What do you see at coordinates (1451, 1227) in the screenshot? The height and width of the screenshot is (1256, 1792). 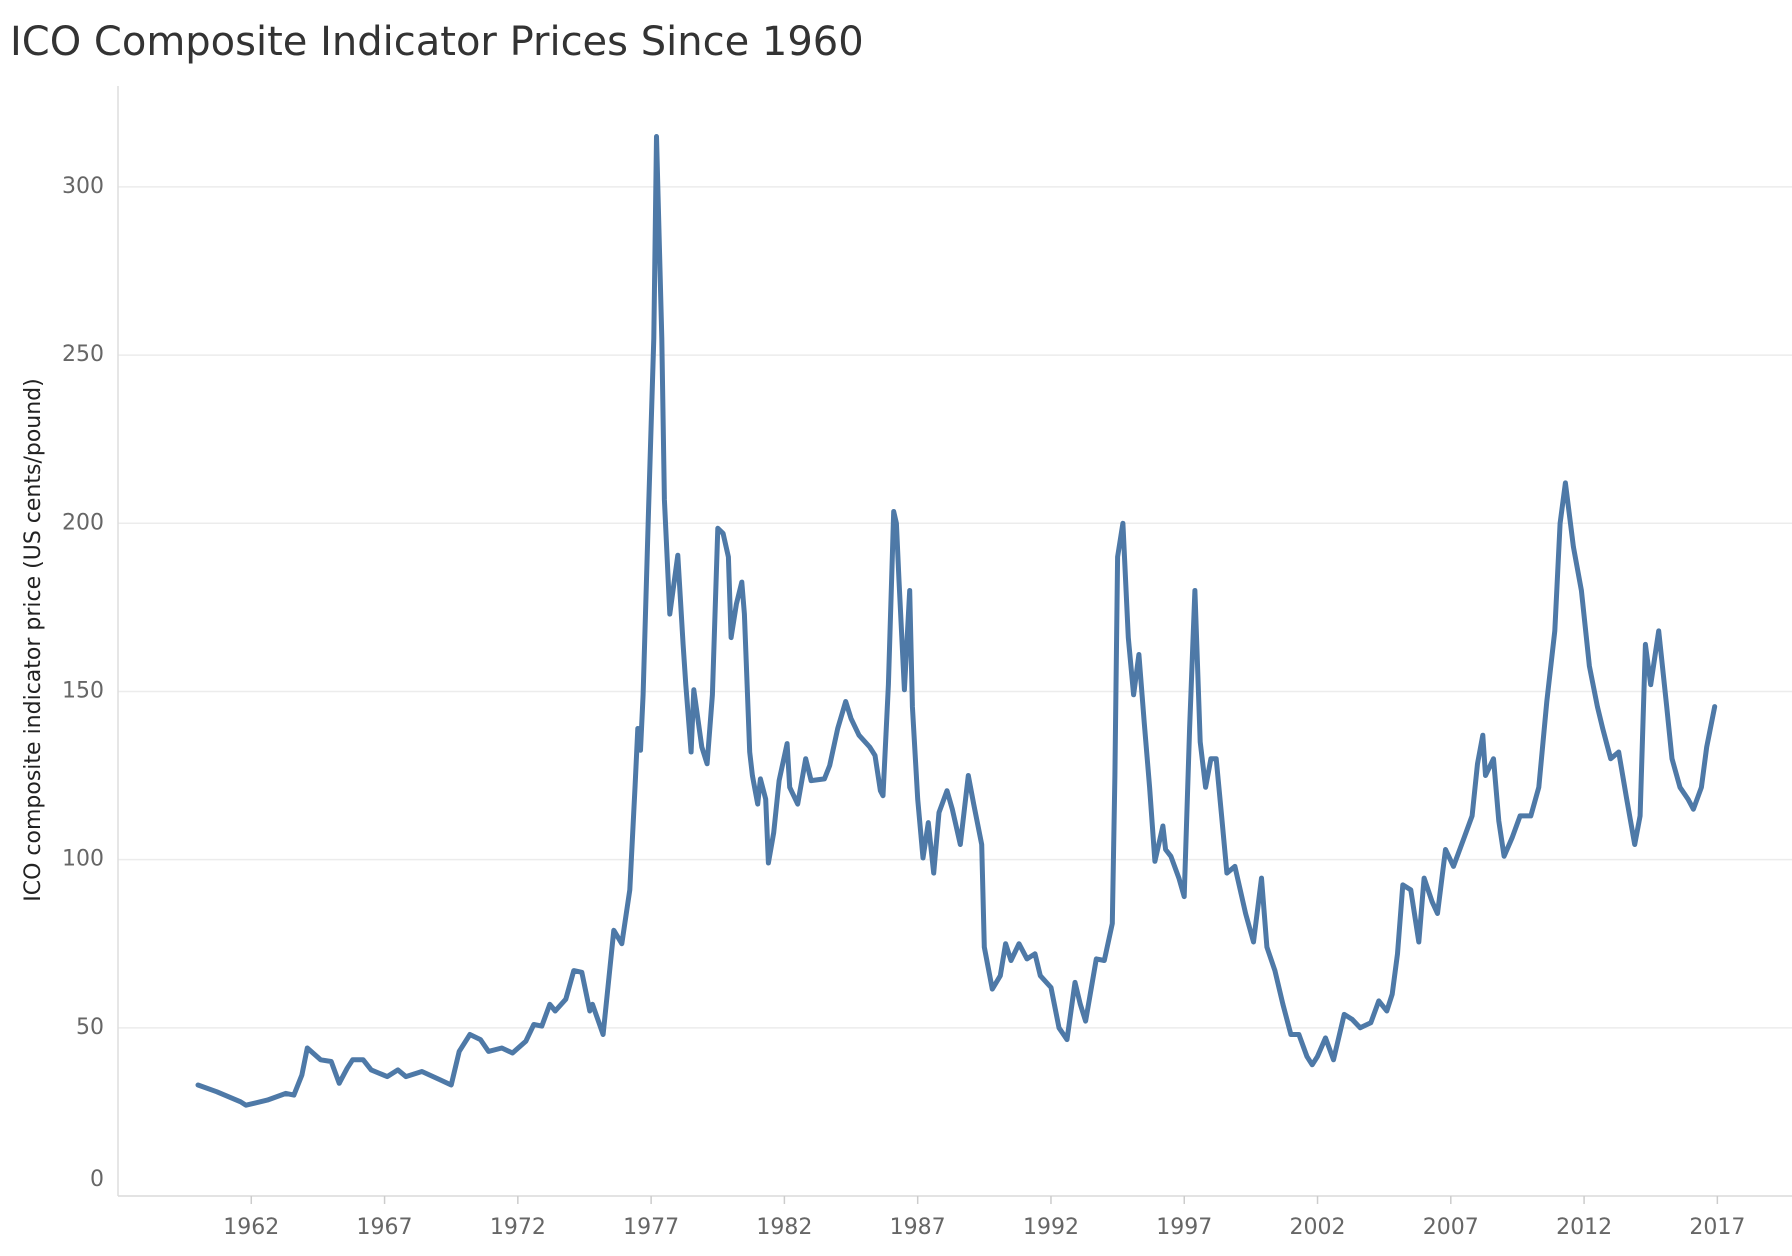 I see `x-tick-label: 2007` at bounding box center [1451, 1227].